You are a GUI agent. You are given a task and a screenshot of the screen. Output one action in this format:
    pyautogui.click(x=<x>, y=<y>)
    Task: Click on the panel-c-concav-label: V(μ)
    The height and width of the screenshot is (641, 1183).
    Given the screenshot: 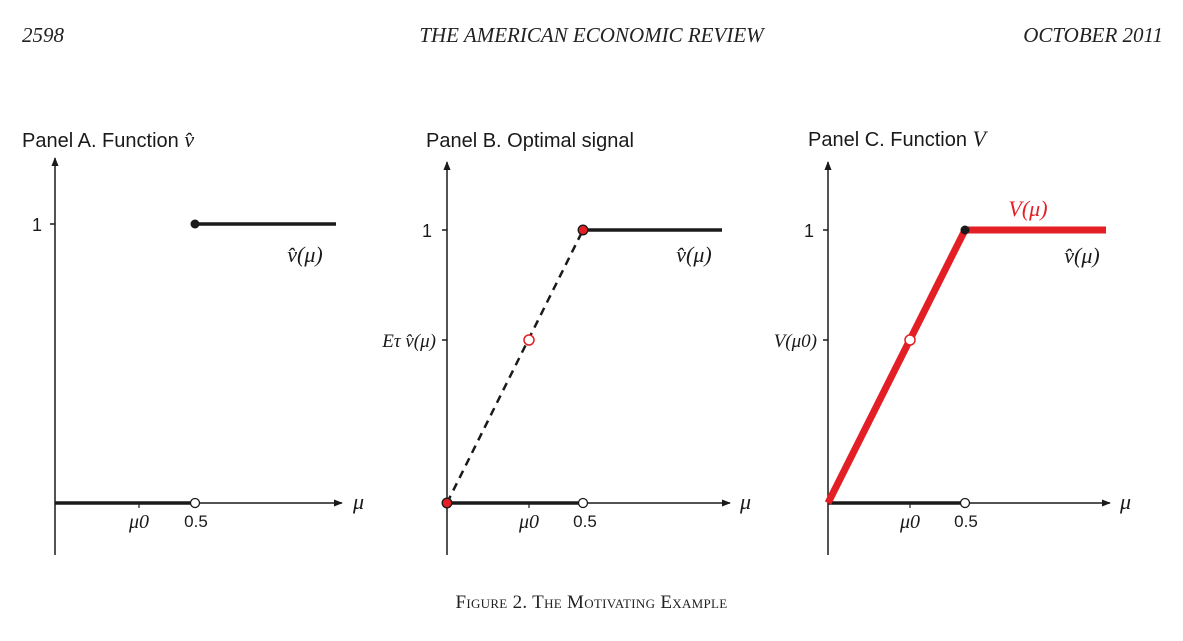 What is the action you would take?
    pyautogui.click(x=1027, y=208)
    